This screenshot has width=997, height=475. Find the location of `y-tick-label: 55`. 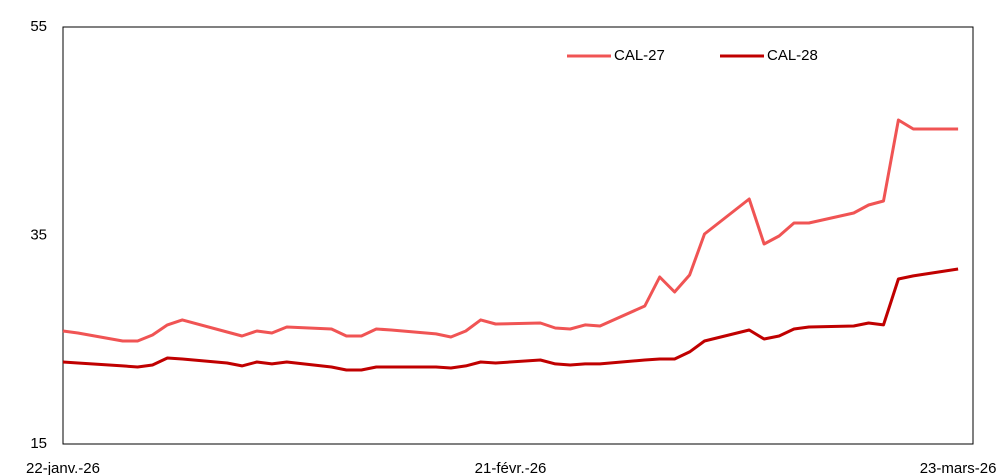

y-tick-label: 55 is located at coordinates (38, 26).